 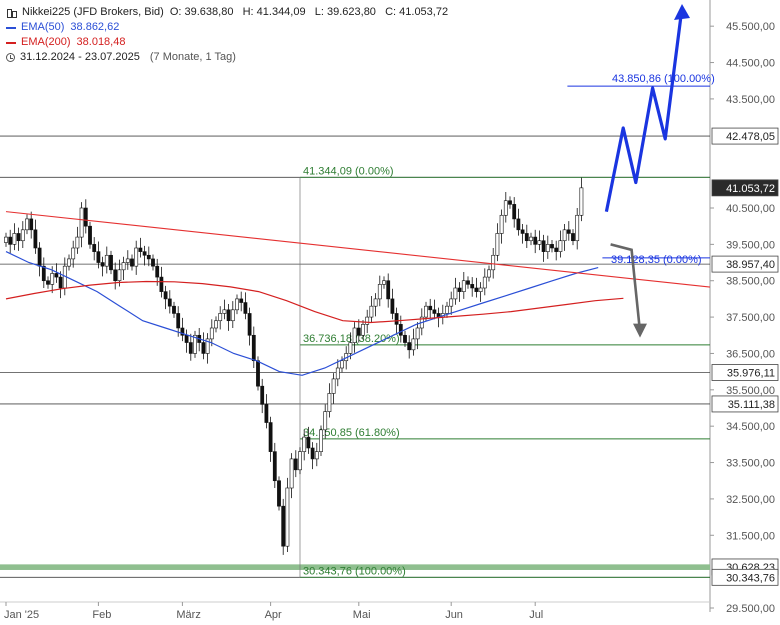 What do you see at coordinates (644, 109) in the screenshot?
I see `projection-up-path` at bounding box center [644, 109].